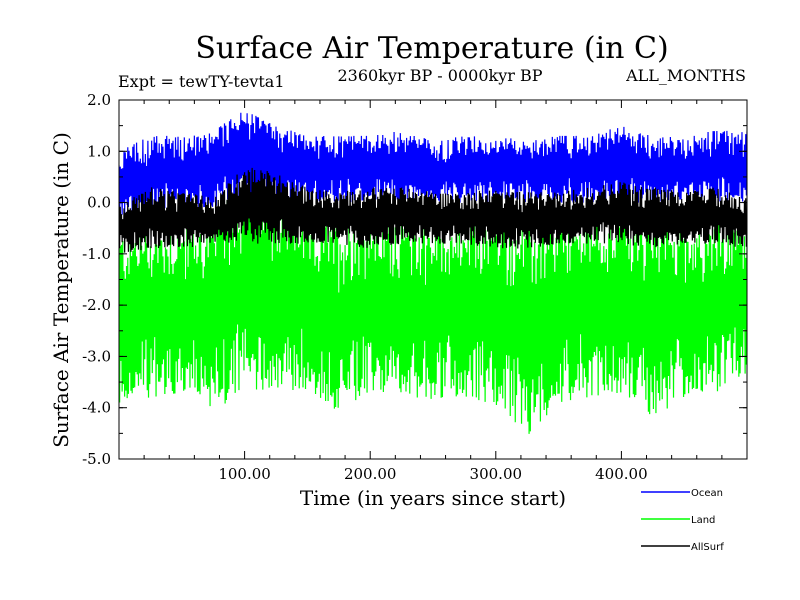 The height and width of the screenshot is (600, 800). What do you see at coordinates (685, 75) in the screenshot?
I see `chart-subtitle-right: ALL_MONTHS` at bounding box center [685, 75].